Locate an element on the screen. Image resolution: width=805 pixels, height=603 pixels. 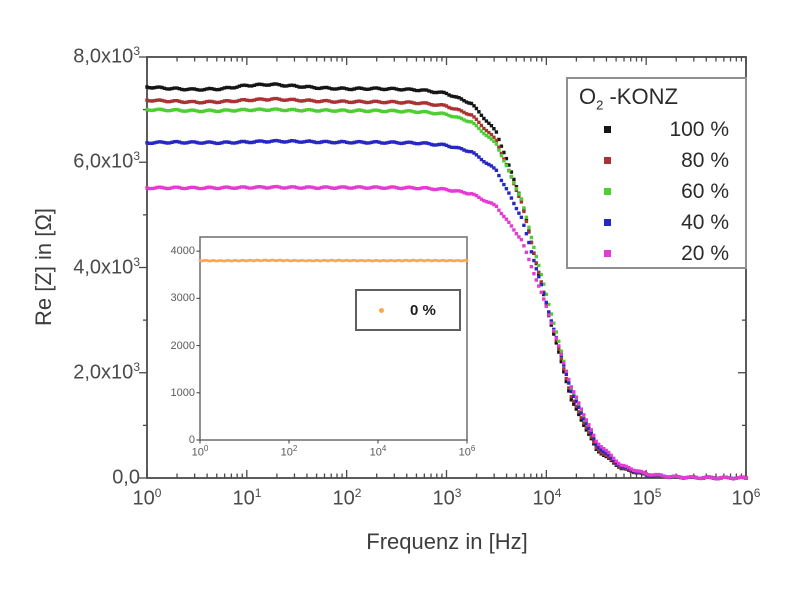
y-tick-label: 4,0x10³ is located at coordinates (106, 267).